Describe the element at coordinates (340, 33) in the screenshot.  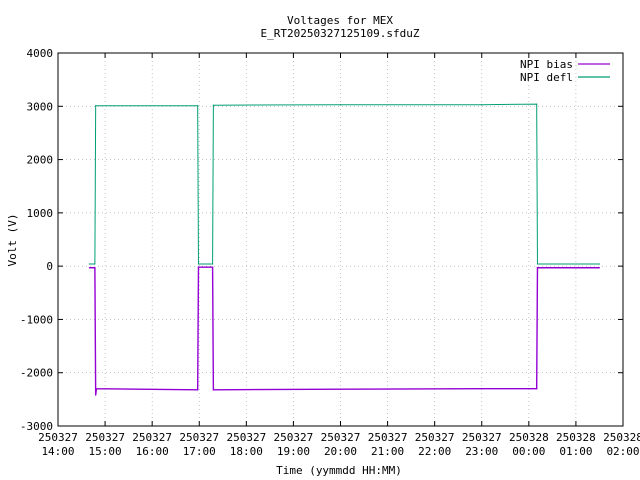
I see `chart-subtitle: E_RT20250327125109.sfduZ` at that location.